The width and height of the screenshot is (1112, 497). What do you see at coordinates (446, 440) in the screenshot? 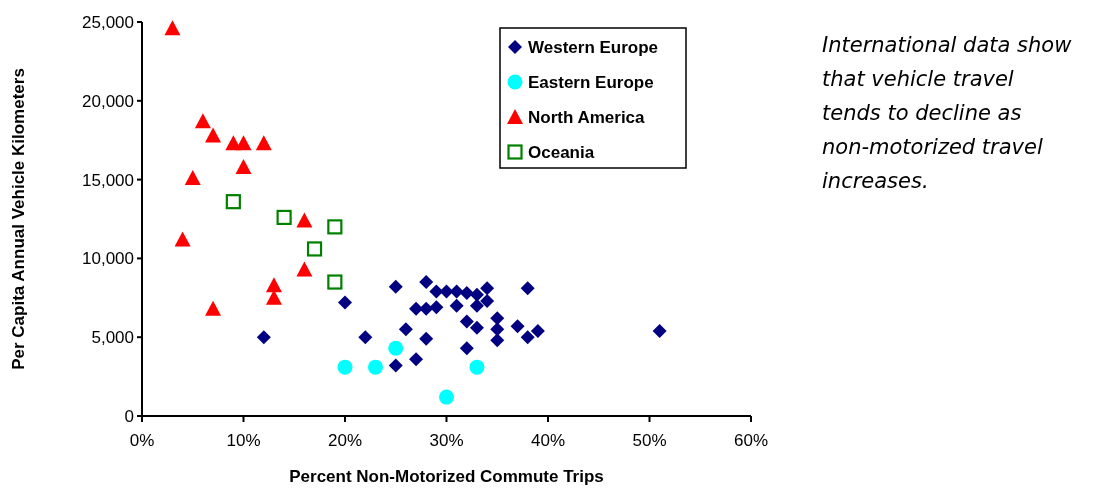
I see `x-tick-label: 30%` at bounding box center [446, 440].